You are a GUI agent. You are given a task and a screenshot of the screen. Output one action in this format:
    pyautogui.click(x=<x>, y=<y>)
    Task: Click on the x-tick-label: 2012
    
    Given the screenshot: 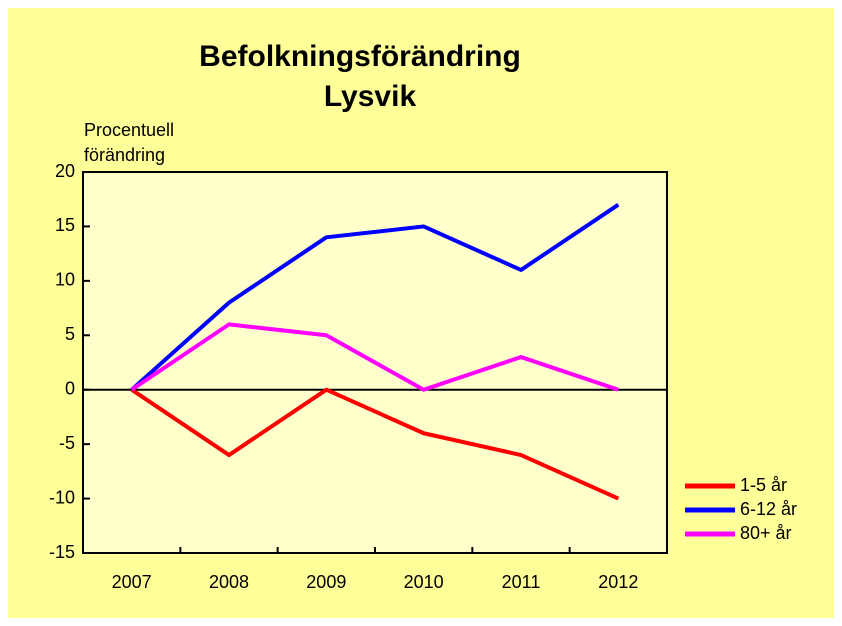 What is the action you would take?
    pyautogui.click(x=618, y=582)
    